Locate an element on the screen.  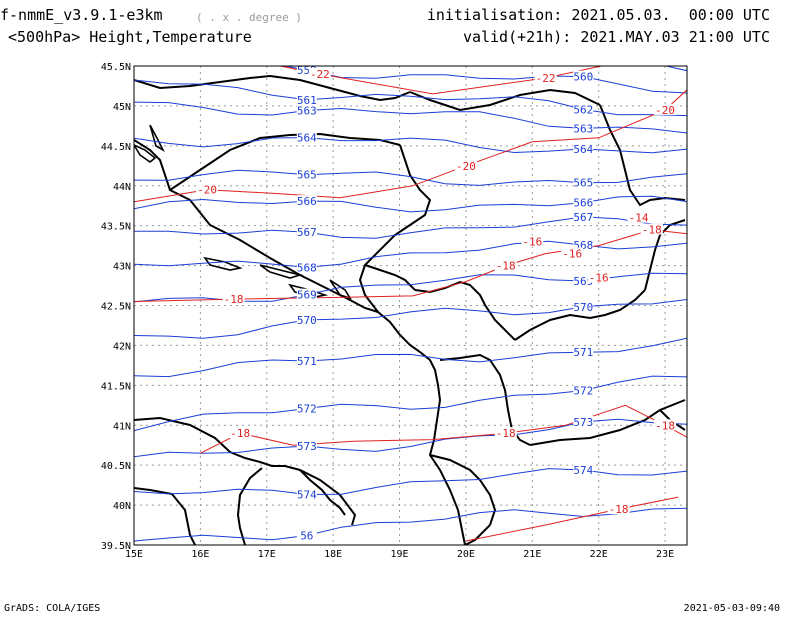
lon-tick-label: 19E is located at coordinates (400, 554).